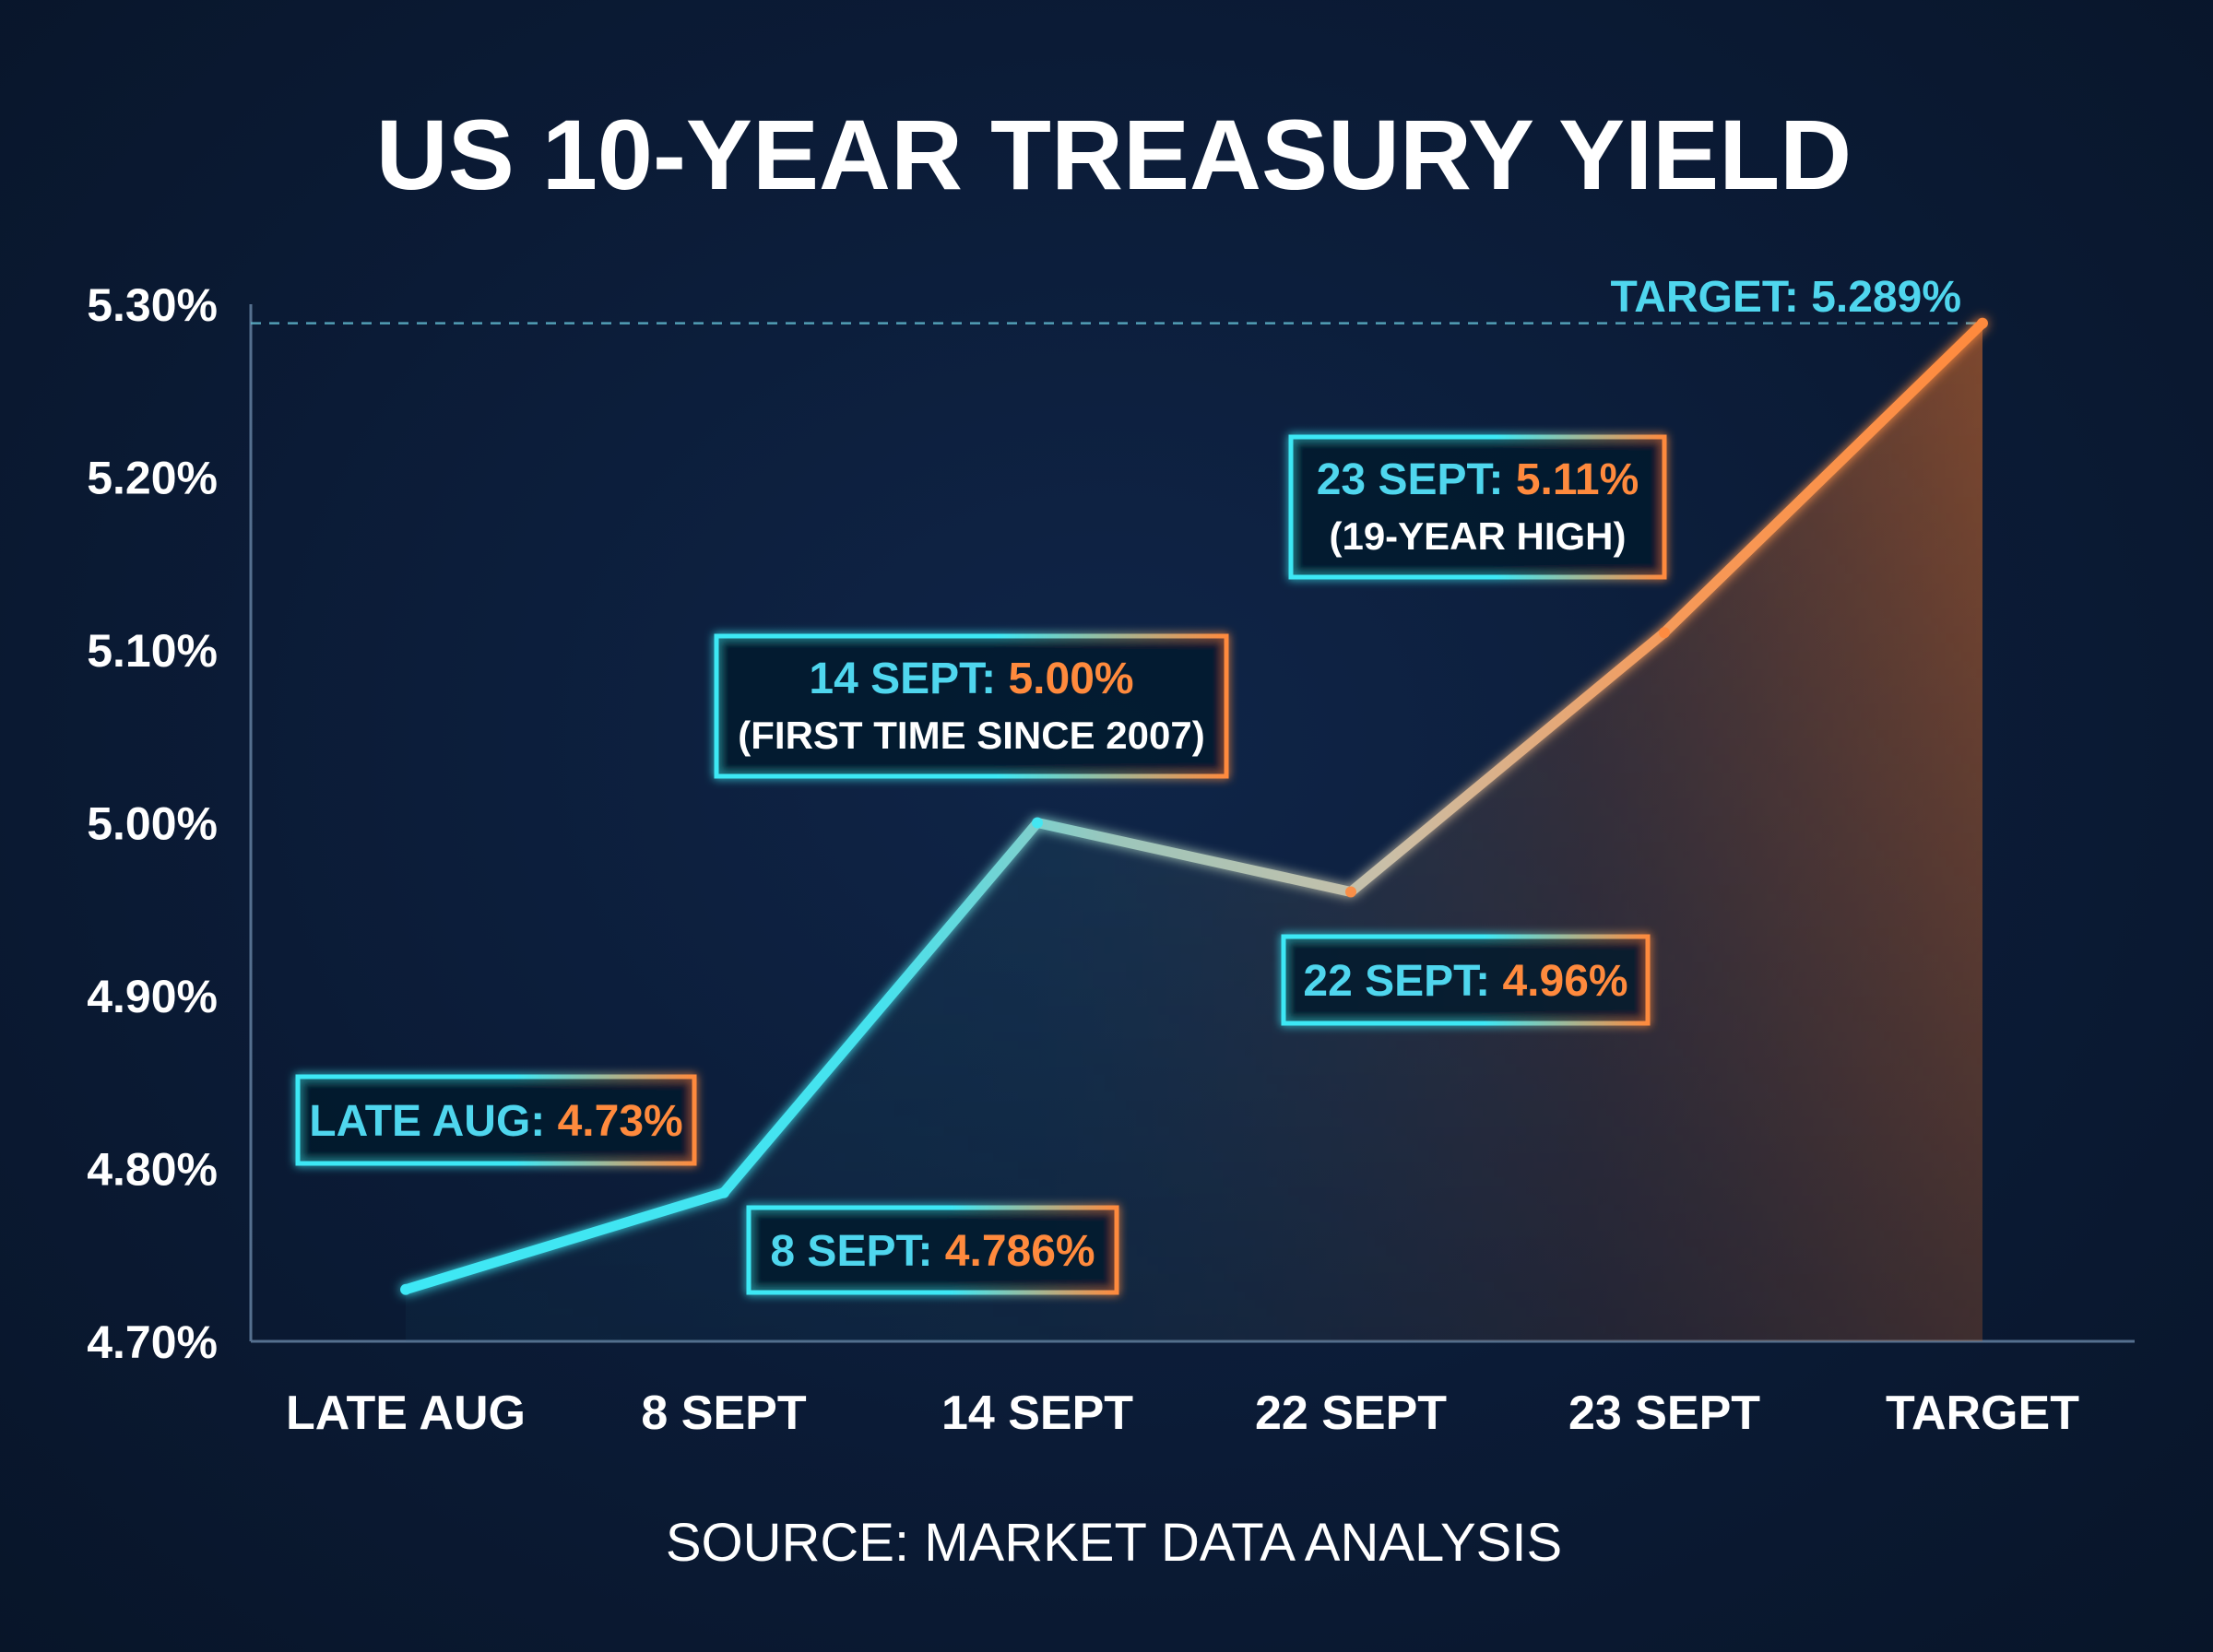  I want to click on annotation-text: 23 SEPT: 5.11%, so click(1478, 479).